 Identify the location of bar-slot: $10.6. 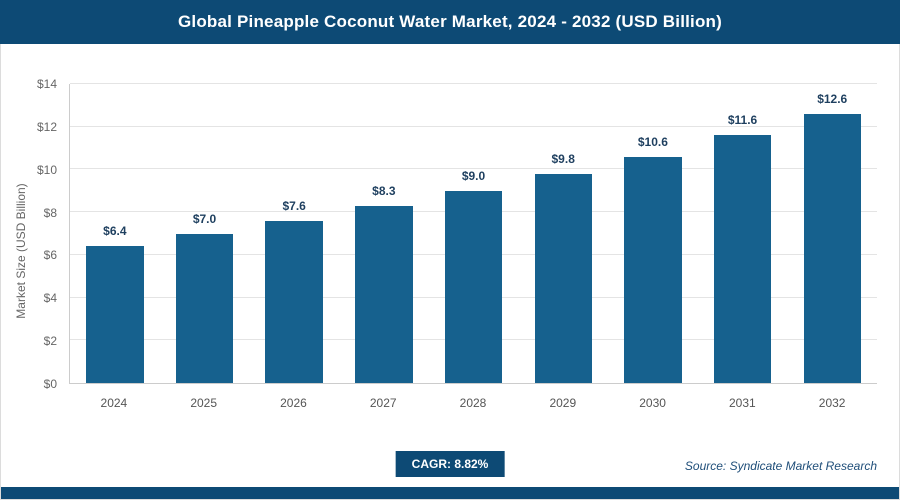
(653, 233).